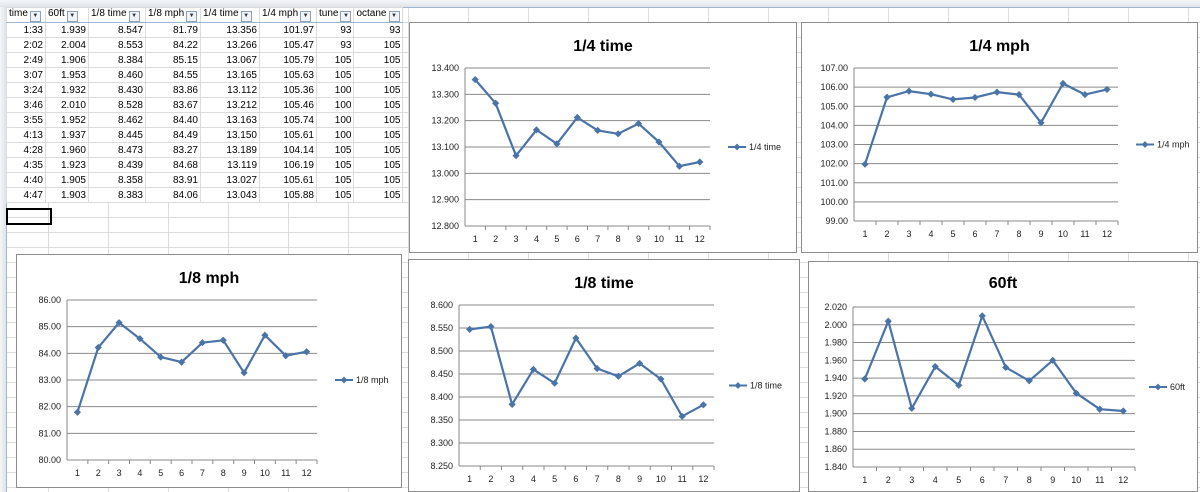 The image size is (1200, 492). What do you see at coordinates (173, 60) in the screenshot?
I see `table-cell: 85.15` at bounding box center [173, 60].